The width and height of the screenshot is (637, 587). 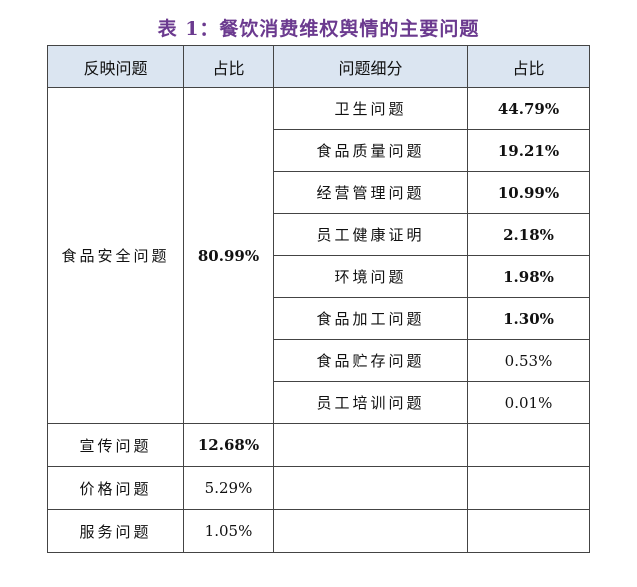 I want to click on category-label: 宣传问题, so click(x=115, y=445).